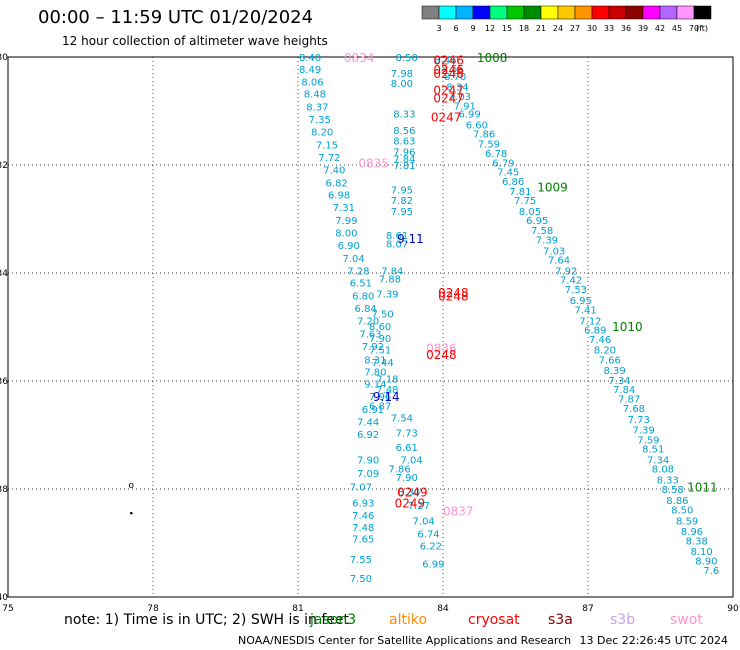 This screenshot has width=740, height=650. I want to click on wave-height-value: 8.08, so click(663, 469).